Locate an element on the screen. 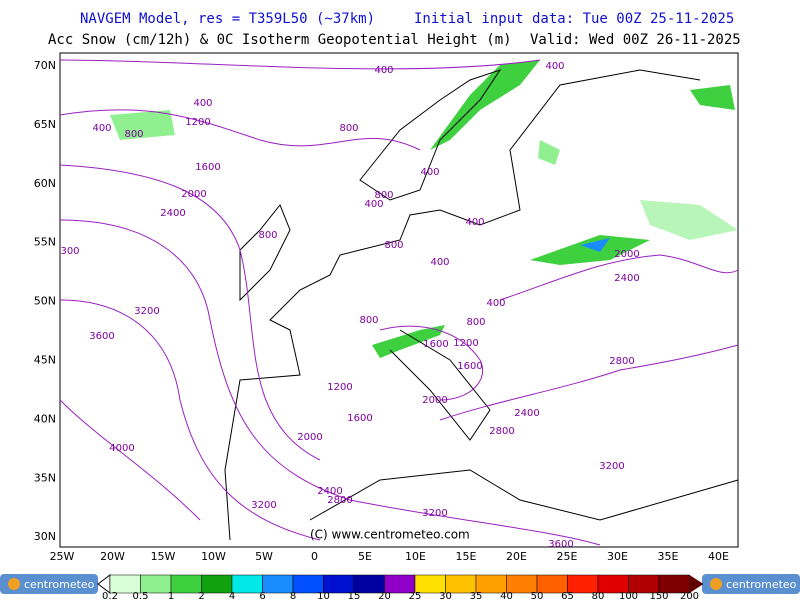  colorbar-right-arrow is located at coordinates (696, 584).